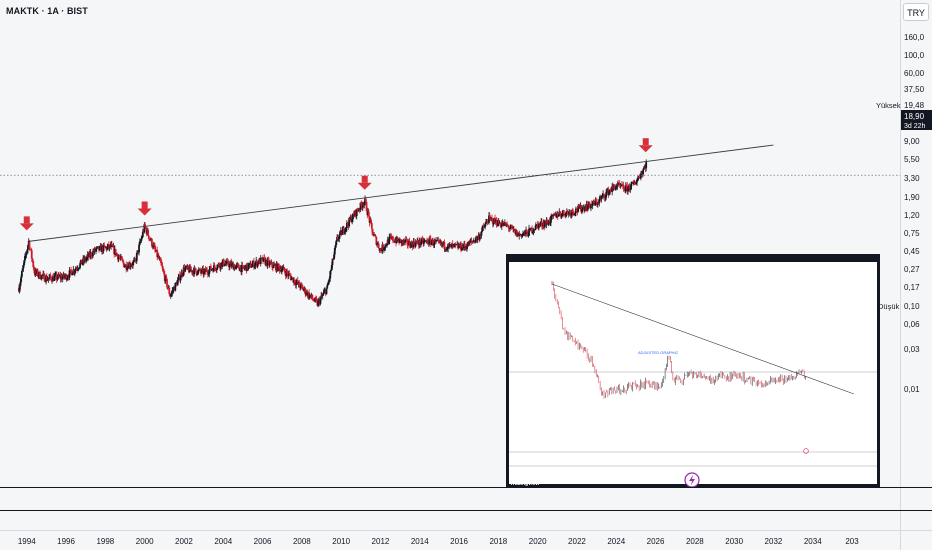 Image resolution: width=932 pixels, height=550 pixels. I want to click on price-tick-label: 1,20, so click(912, 215).